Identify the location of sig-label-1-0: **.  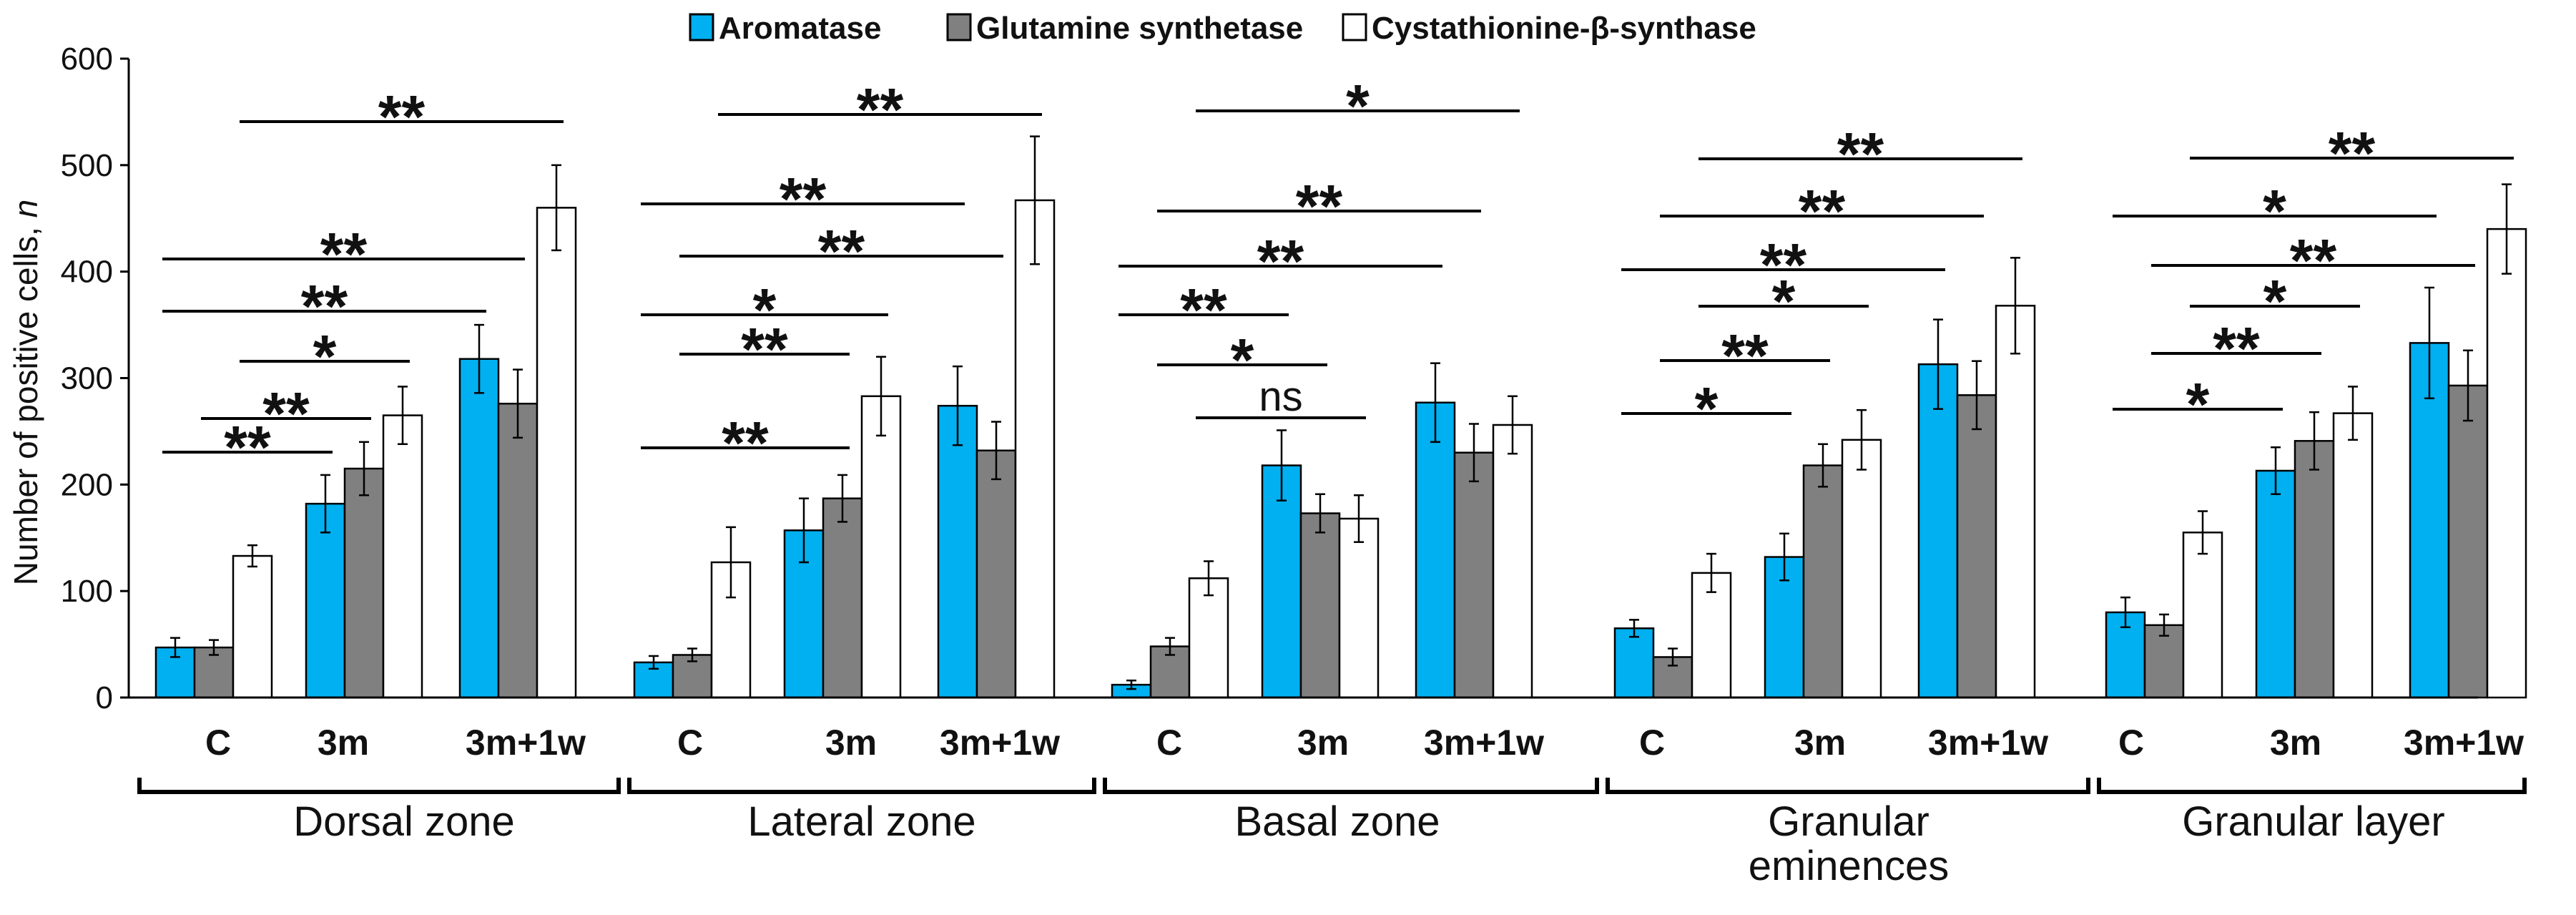
(746, 443).